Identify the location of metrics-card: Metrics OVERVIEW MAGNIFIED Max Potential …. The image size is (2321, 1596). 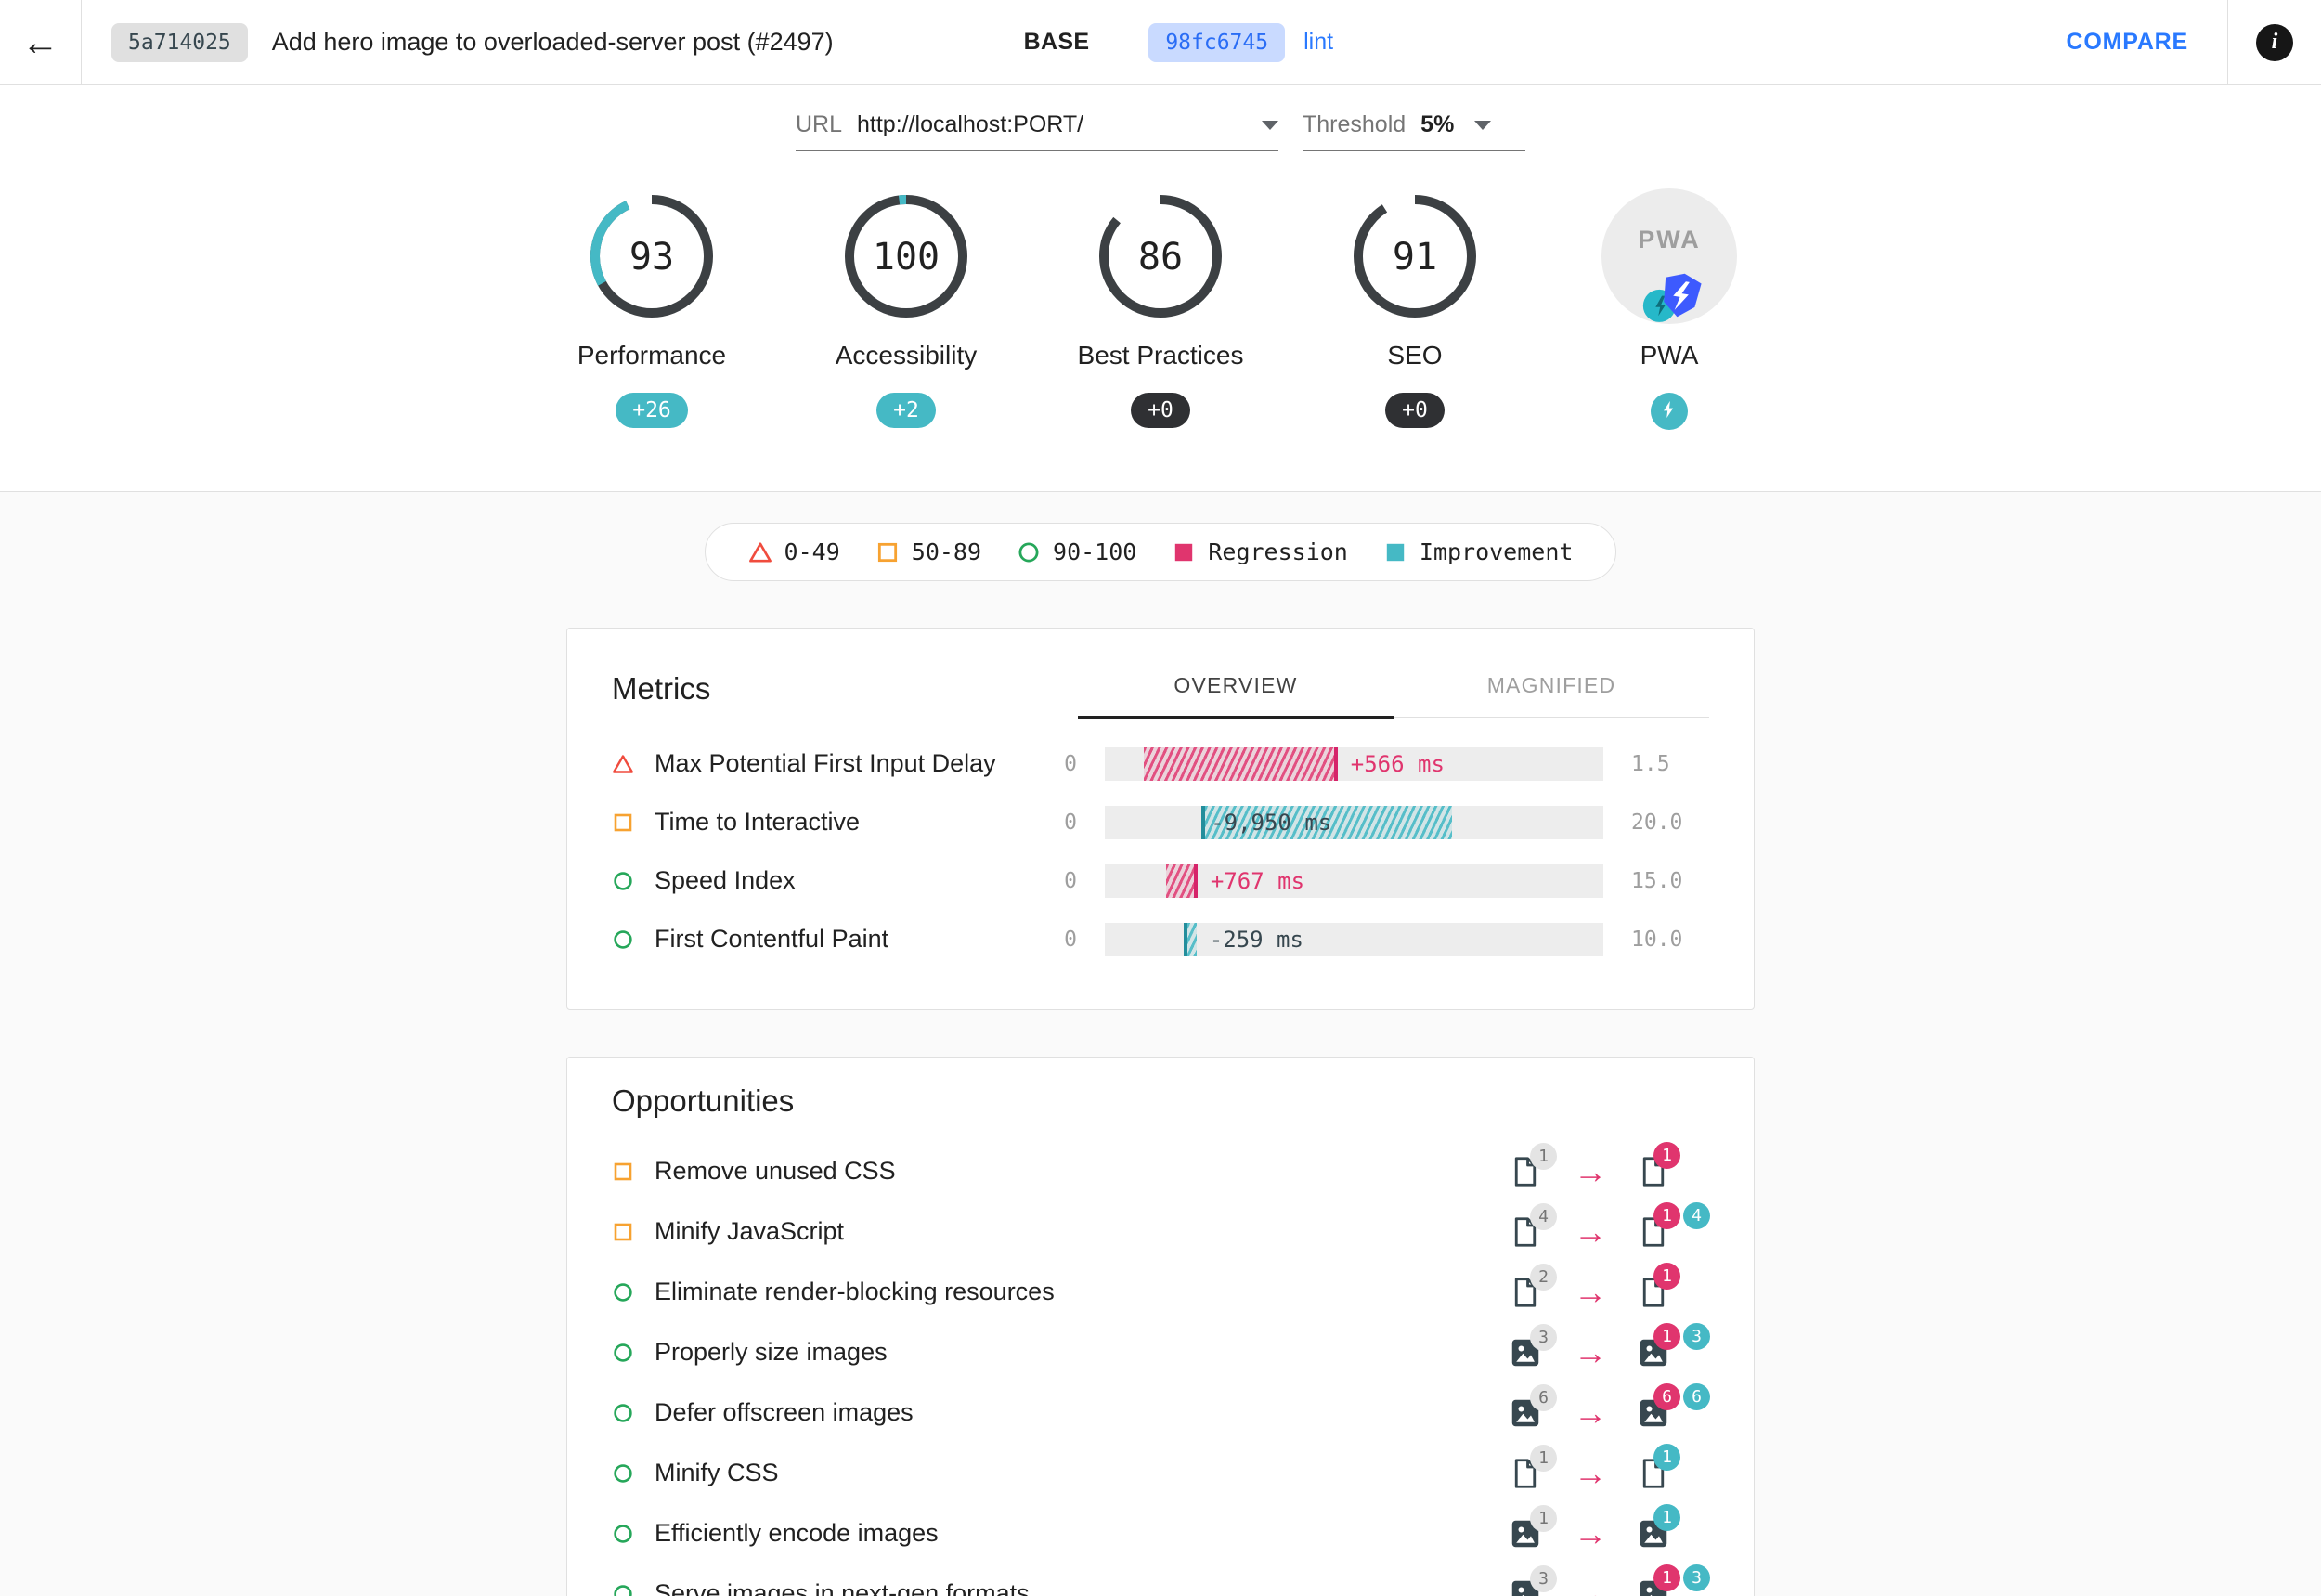
(1161, 819).